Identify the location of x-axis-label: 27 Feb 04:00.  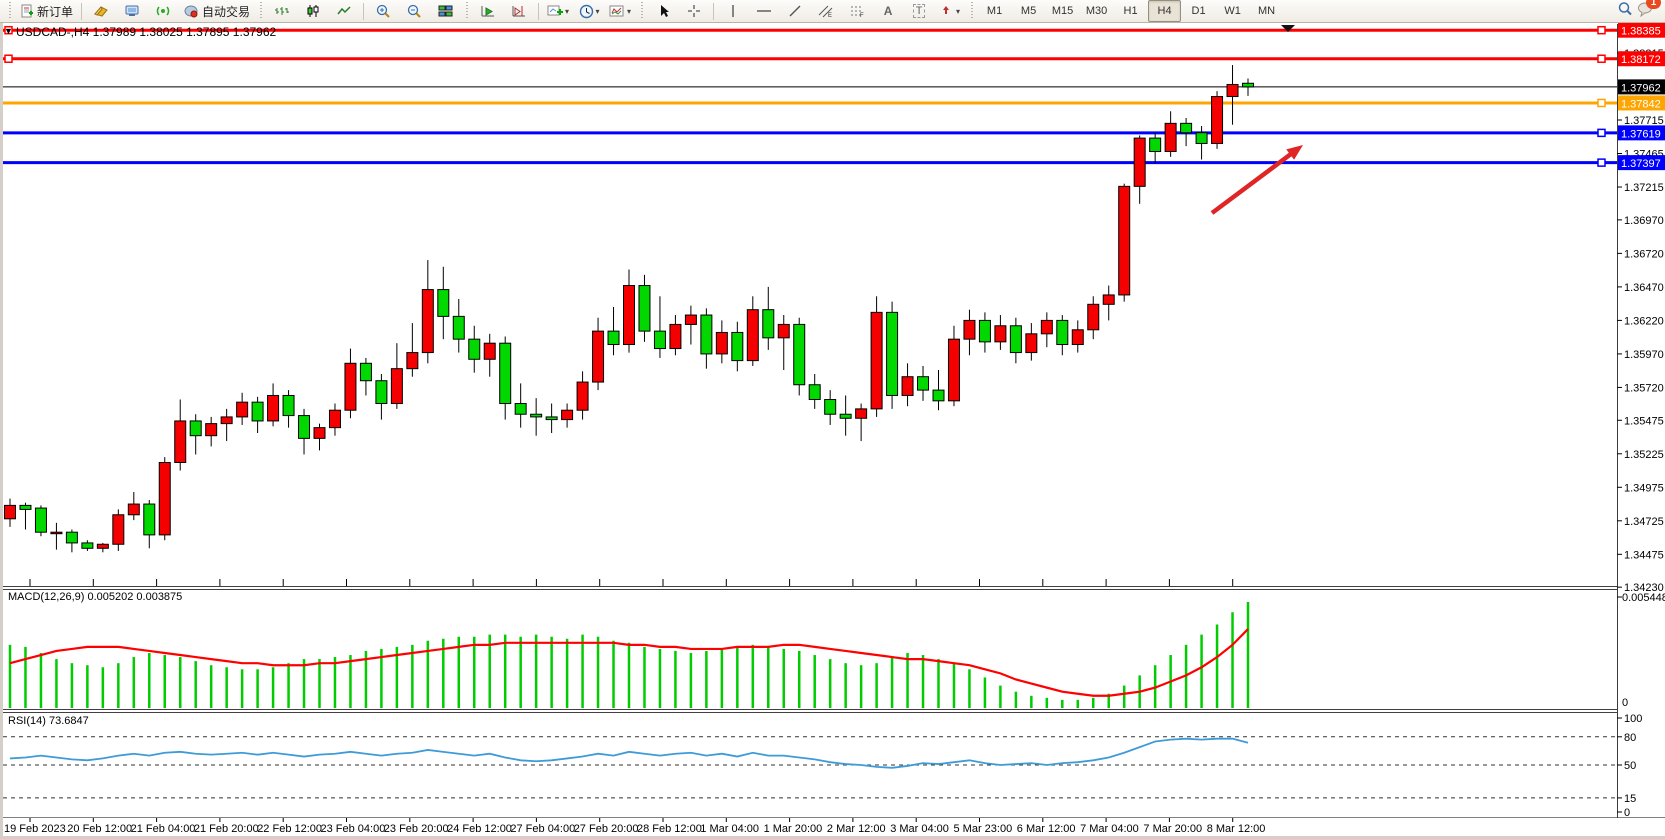
(542, 829).